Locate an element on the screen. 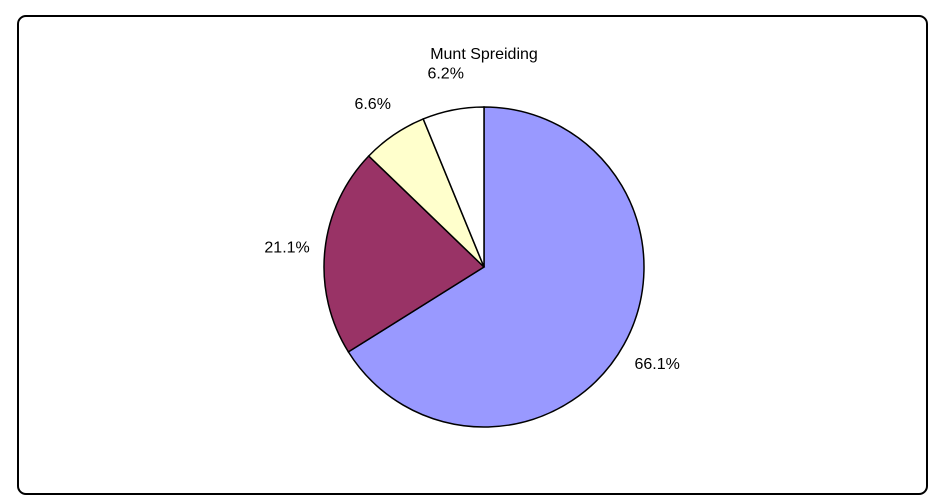 The width and height of the screenshot is (933, 495). data-label: 66.1% is located at coordinates (657, 364).